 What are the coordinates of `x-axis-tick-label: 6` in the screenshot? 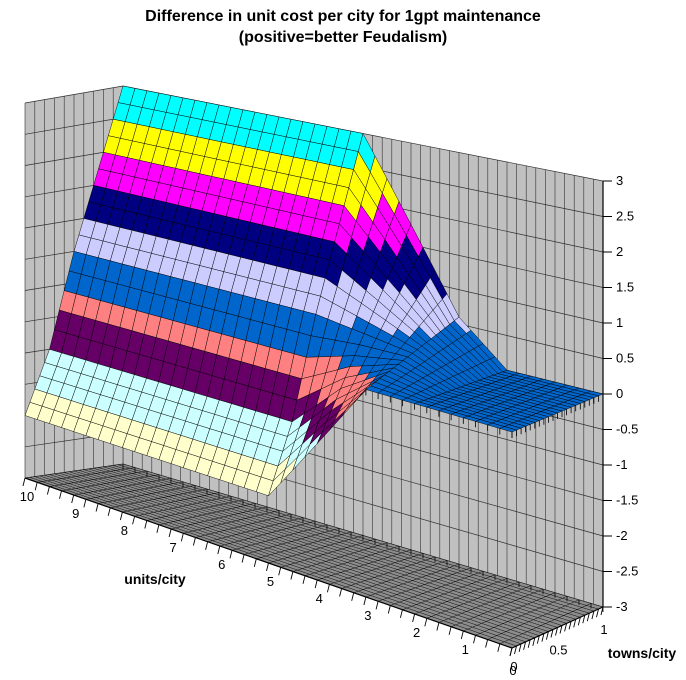 It's located at (221, 564).